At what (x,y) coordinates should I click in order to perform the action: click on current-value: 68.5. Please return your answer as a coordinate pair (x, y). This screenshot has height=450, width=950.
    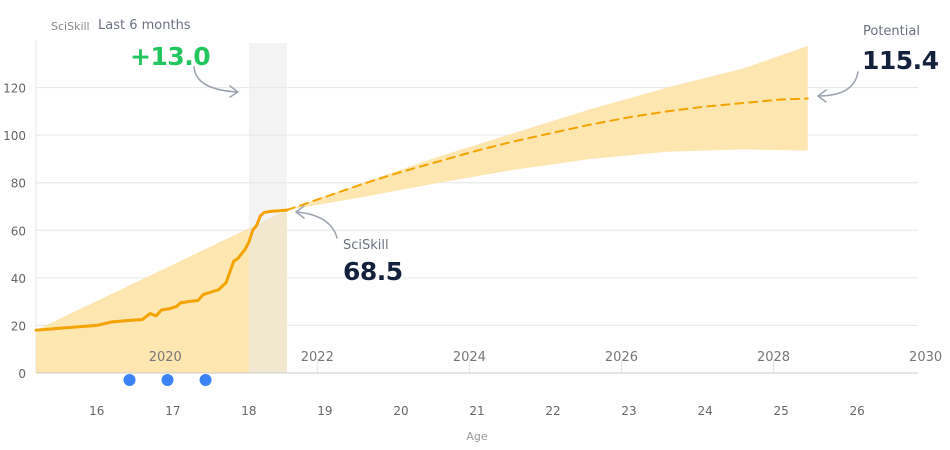
    Looking at the image, I should click on (373, 271).